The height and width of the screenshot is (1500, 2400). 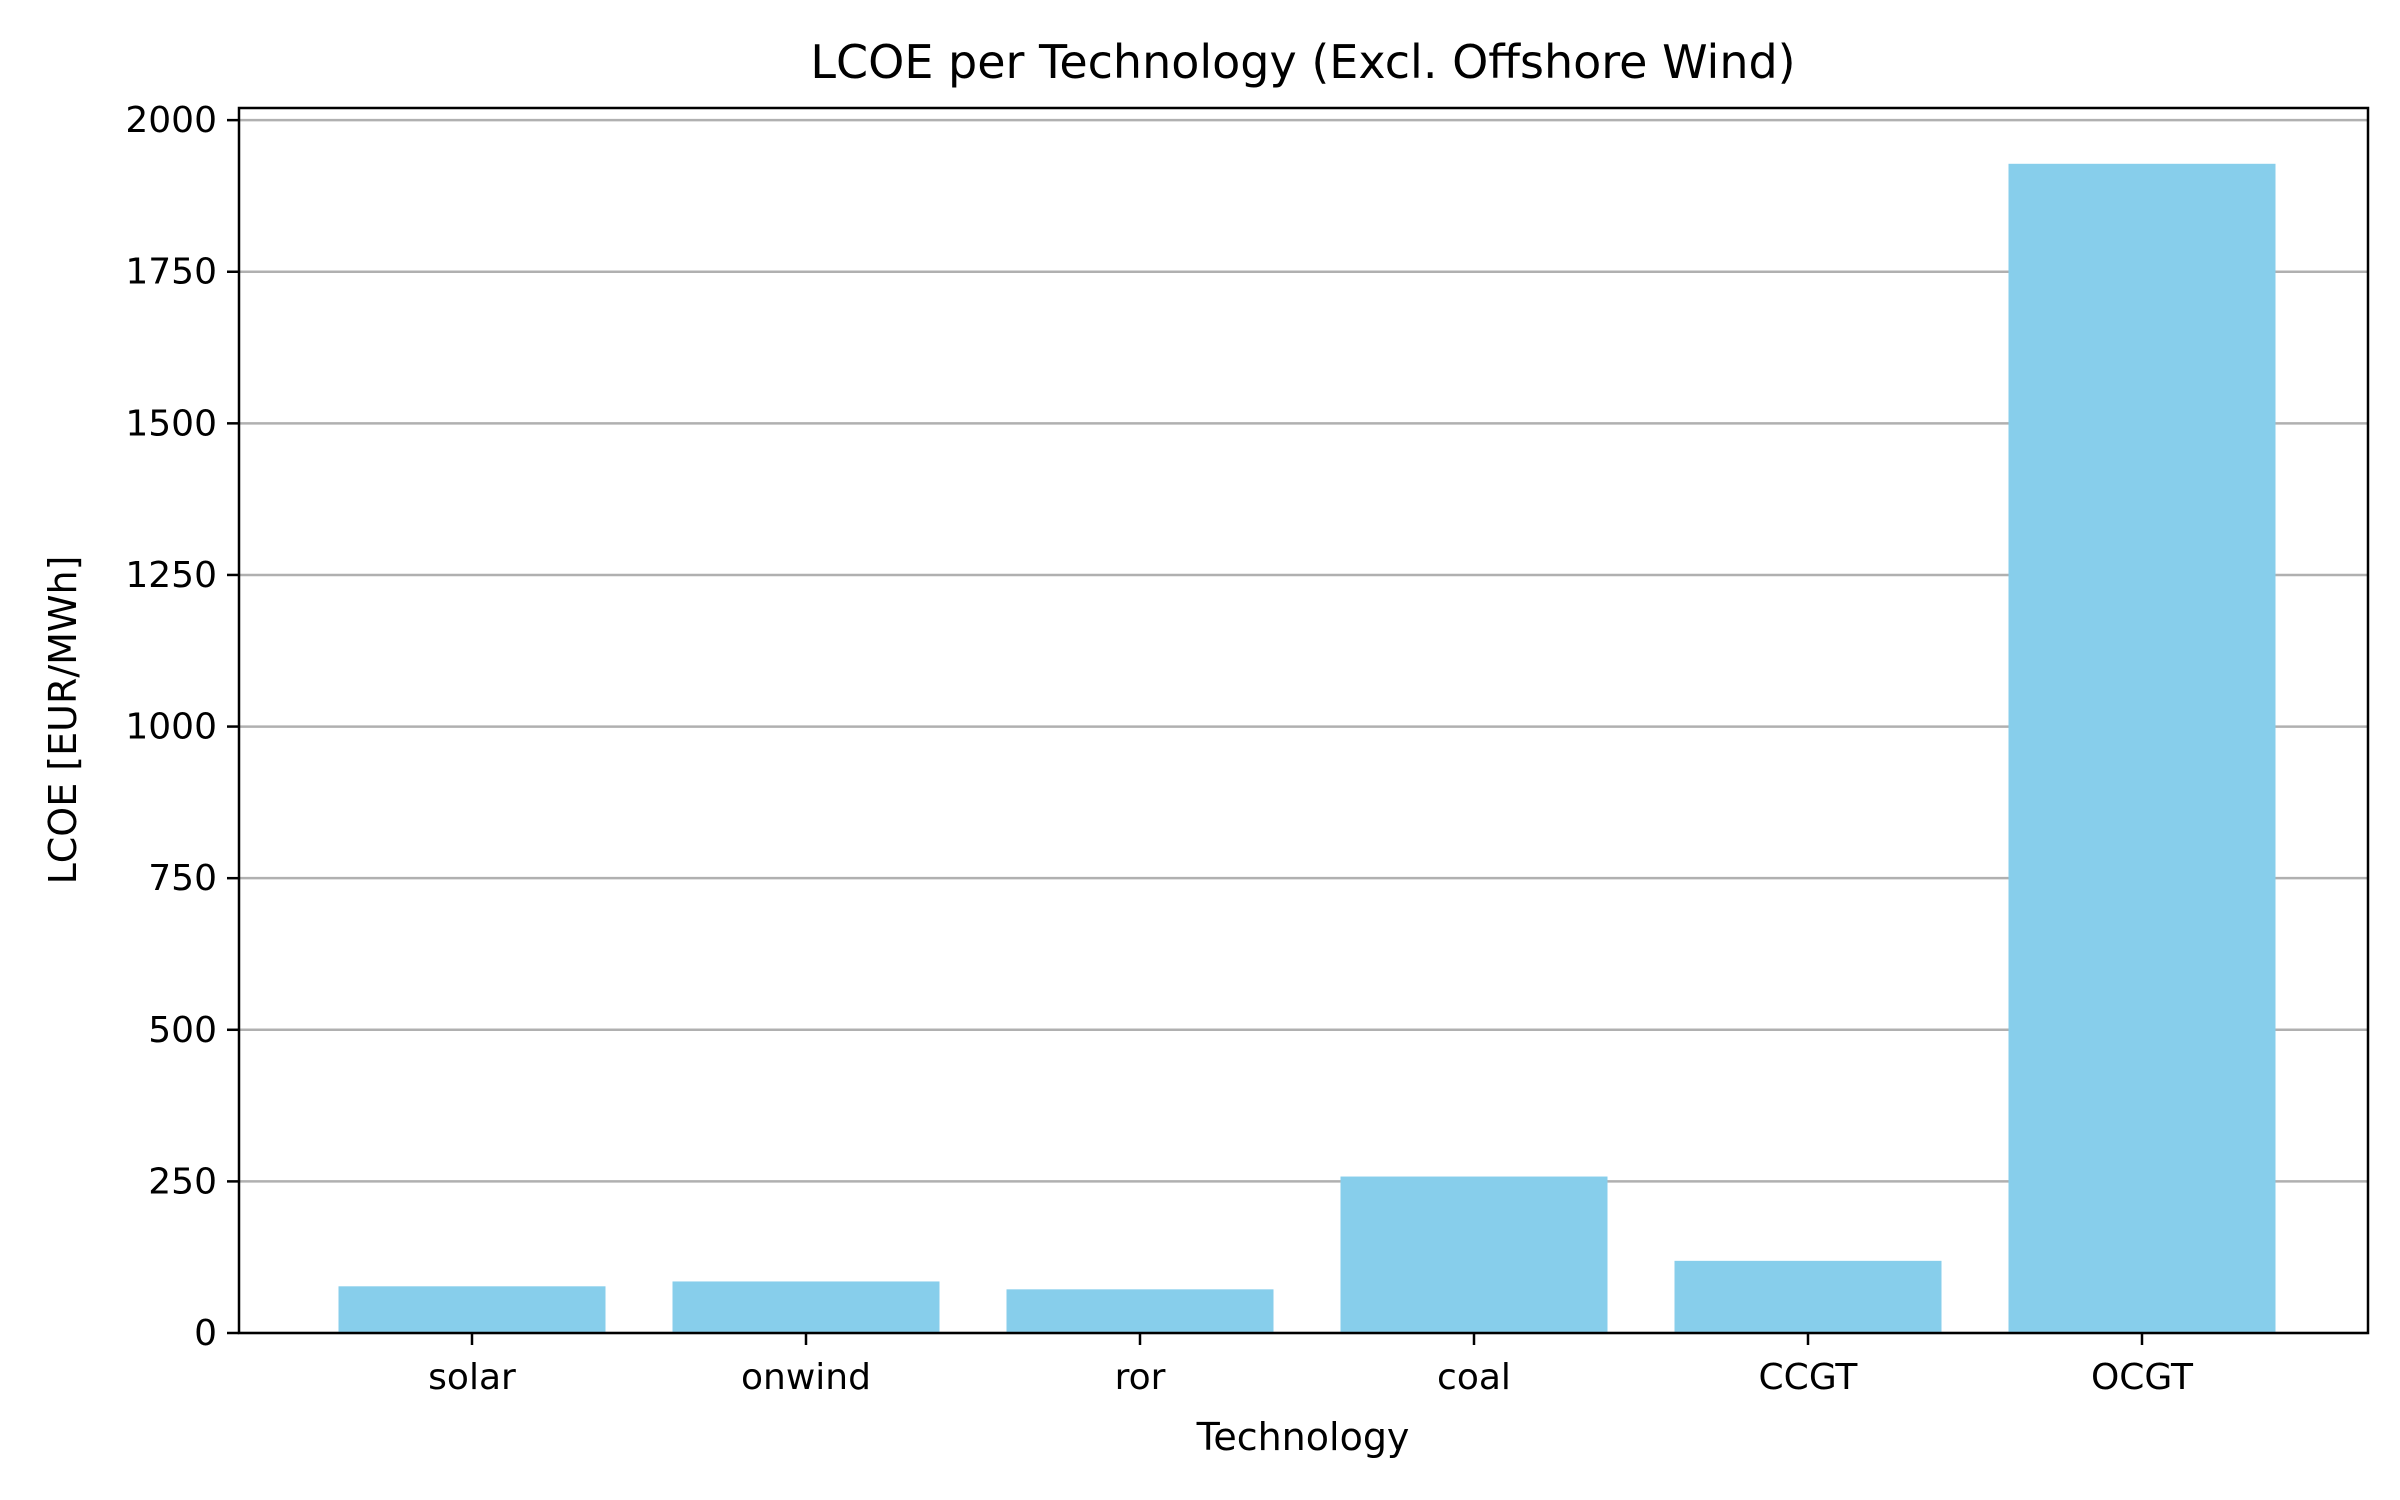 I want to click on y-tick-label: 1750, so click(x=171, y=272).